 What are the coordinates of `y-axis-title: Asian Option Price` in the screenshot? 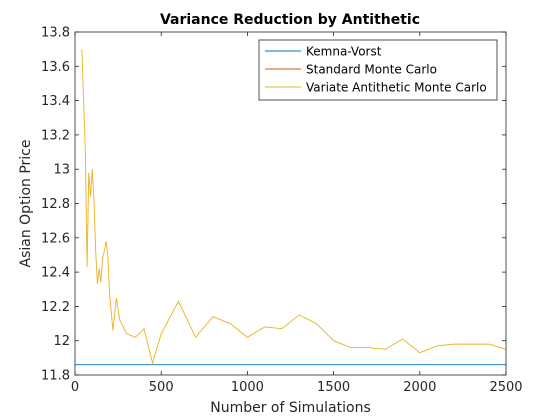 It's located at (26, 204).